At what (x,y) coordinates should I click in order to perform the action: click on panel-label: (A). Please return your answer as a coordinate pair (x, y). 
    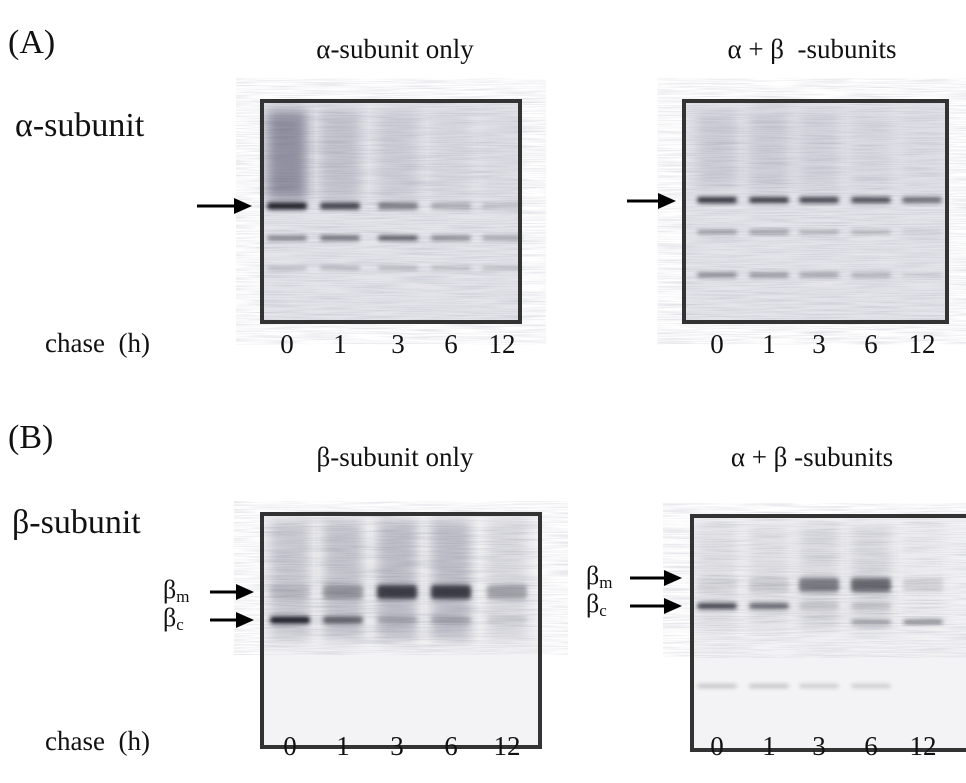
    Looking at the image, I should click on (31, 42).